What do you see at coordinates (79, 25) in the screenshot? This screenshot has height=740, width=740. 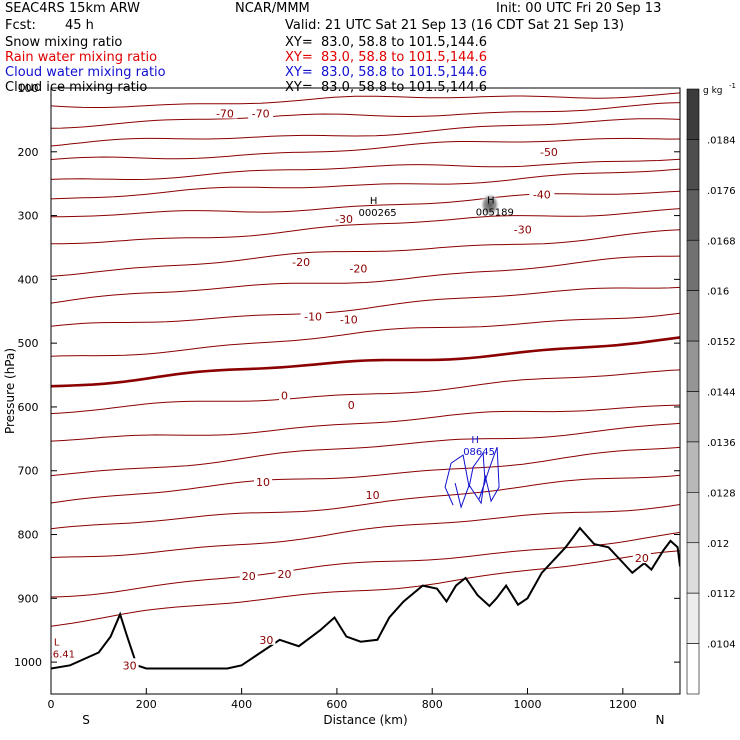 I see `forecast-hours: 45 h` at bounding box center [79, 25].